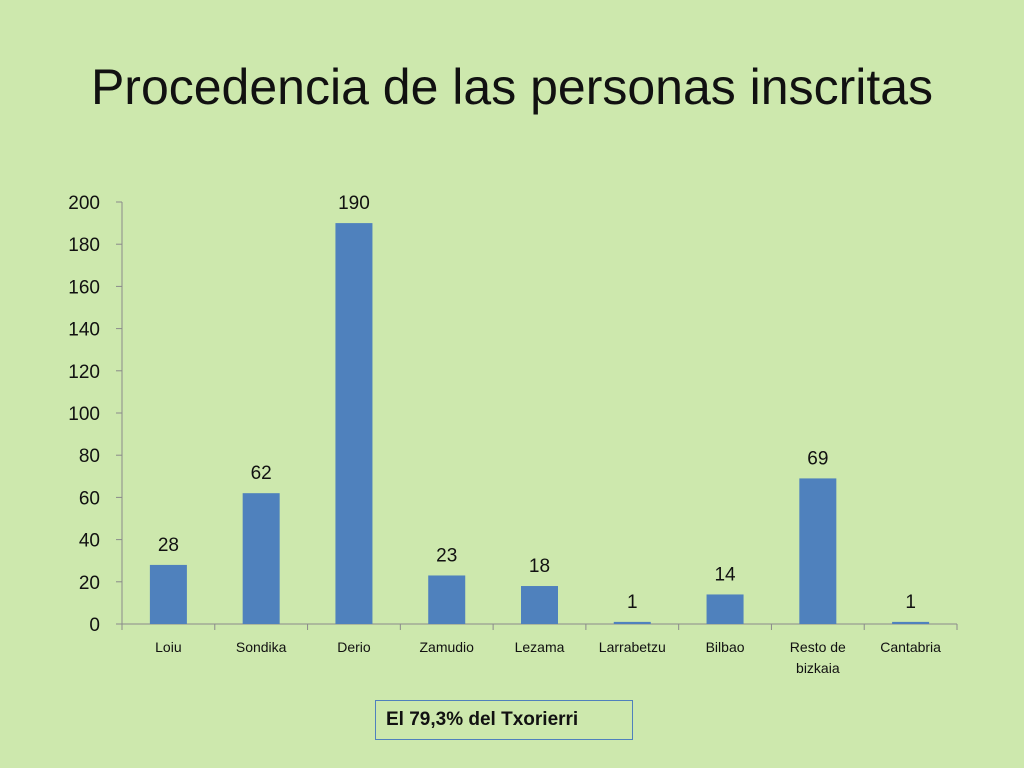 This screenshot has height=768, width=1024. I want to click on summary-note-text: El 79,3% del Txorierri, so click(482, 719).